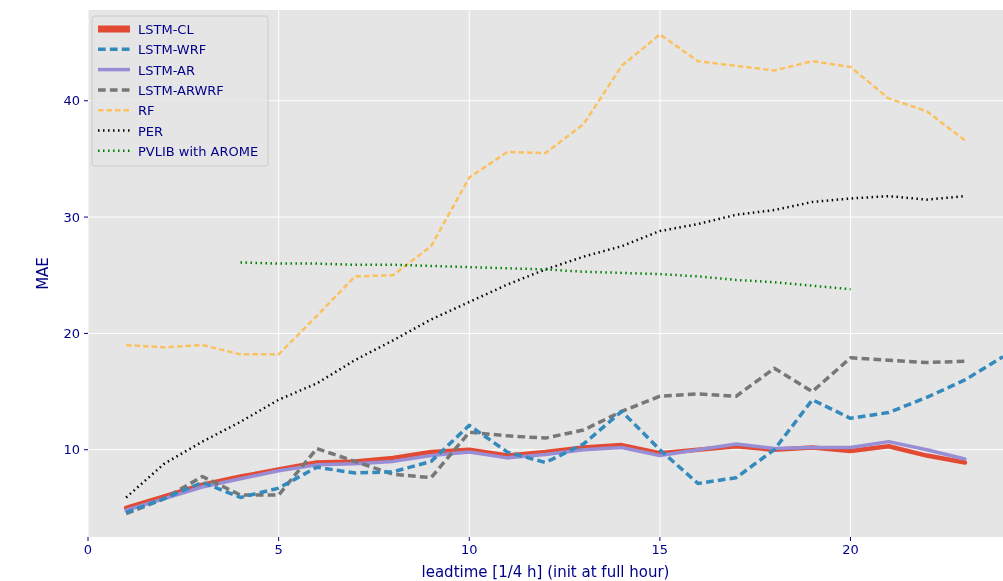 The width and height of the screenshot is (1003, 581). I want to click on legend-label: PVLIB with AROME, so click(198, 151).